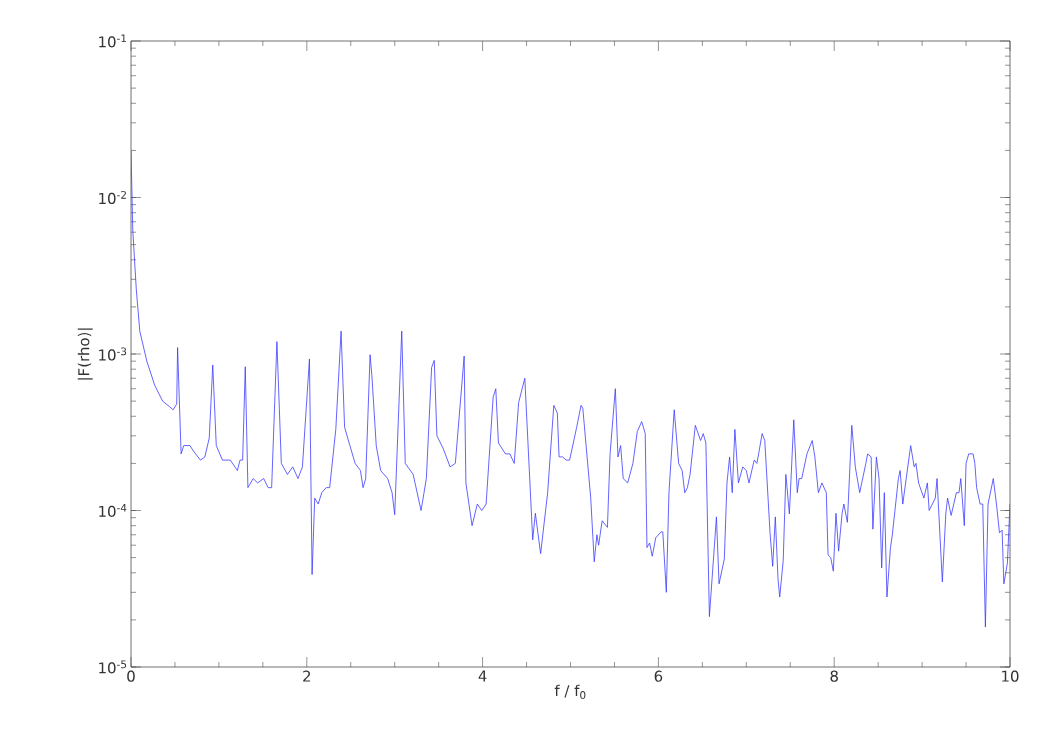 The width and height of the screenshot is (1050, 750). I want to click on x-tick-label: 8, so click(834, 676).